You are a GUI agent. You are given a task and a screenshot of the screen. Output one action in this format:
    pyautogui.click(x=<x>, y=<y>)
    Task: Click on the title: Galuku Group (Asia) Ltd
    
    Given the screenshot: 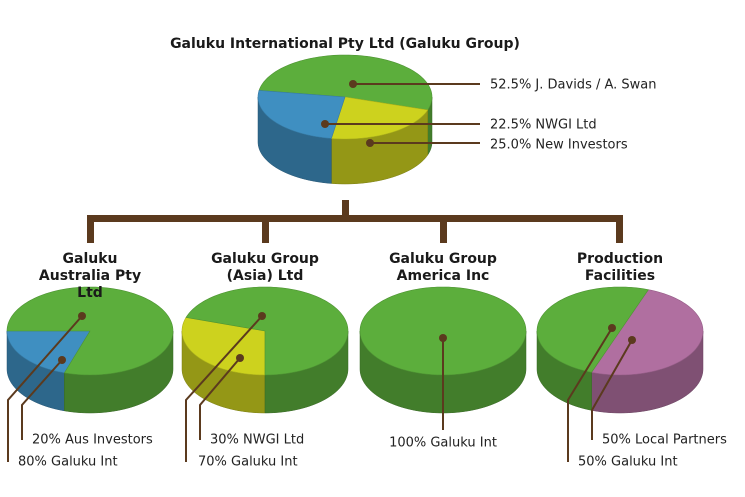 What is the action you would take?
    pyautogui.click(x=265, y=267)
    